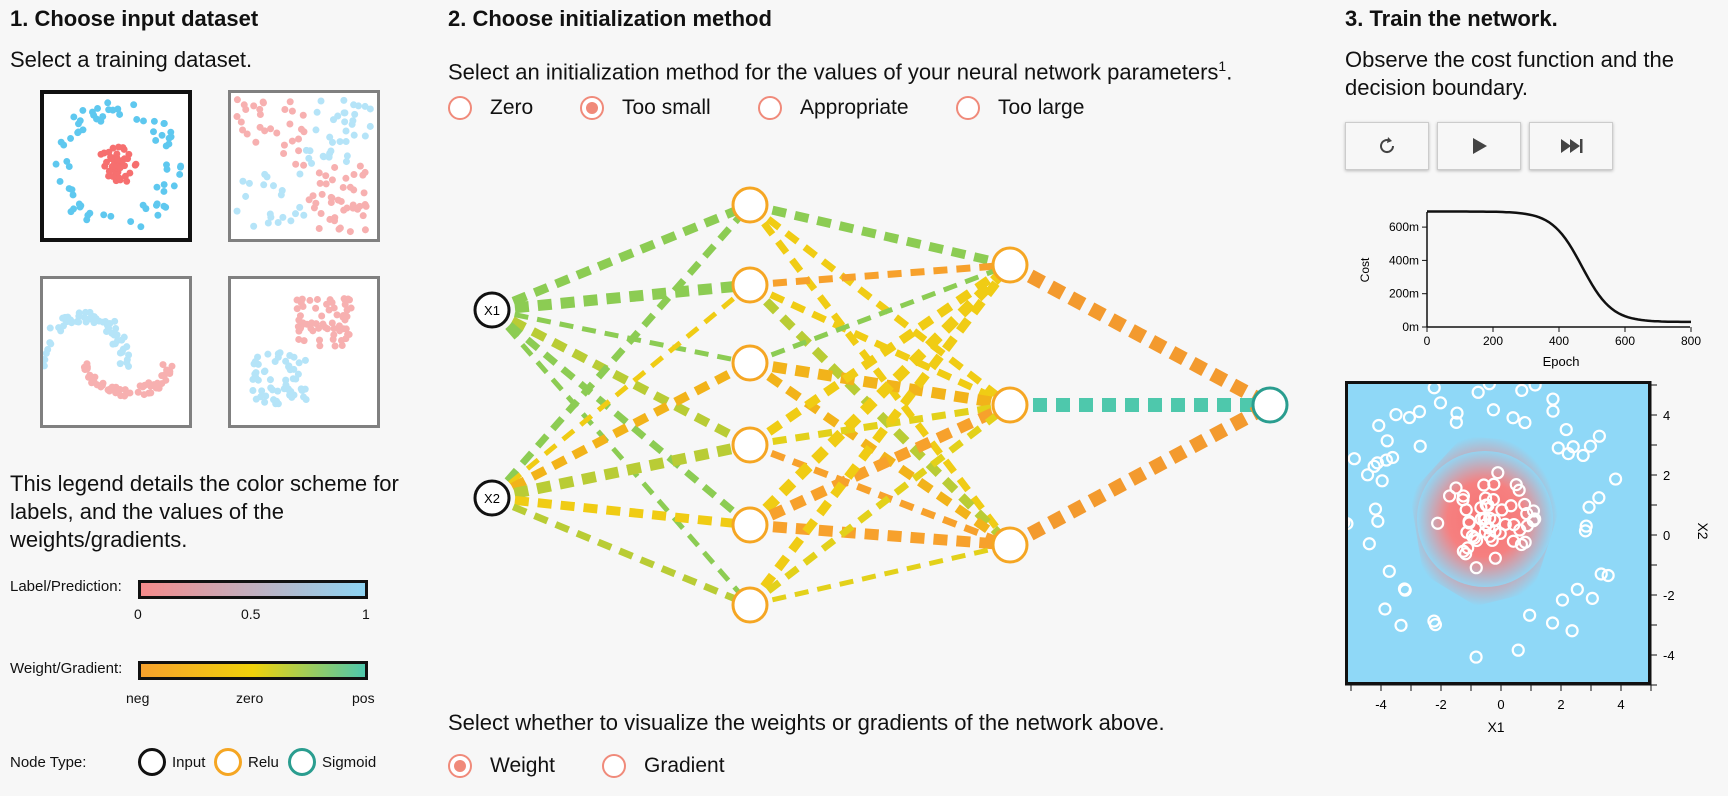 The image size is (1728, 796). I want to click on viz-option-label: Weight, so click(522, 765).